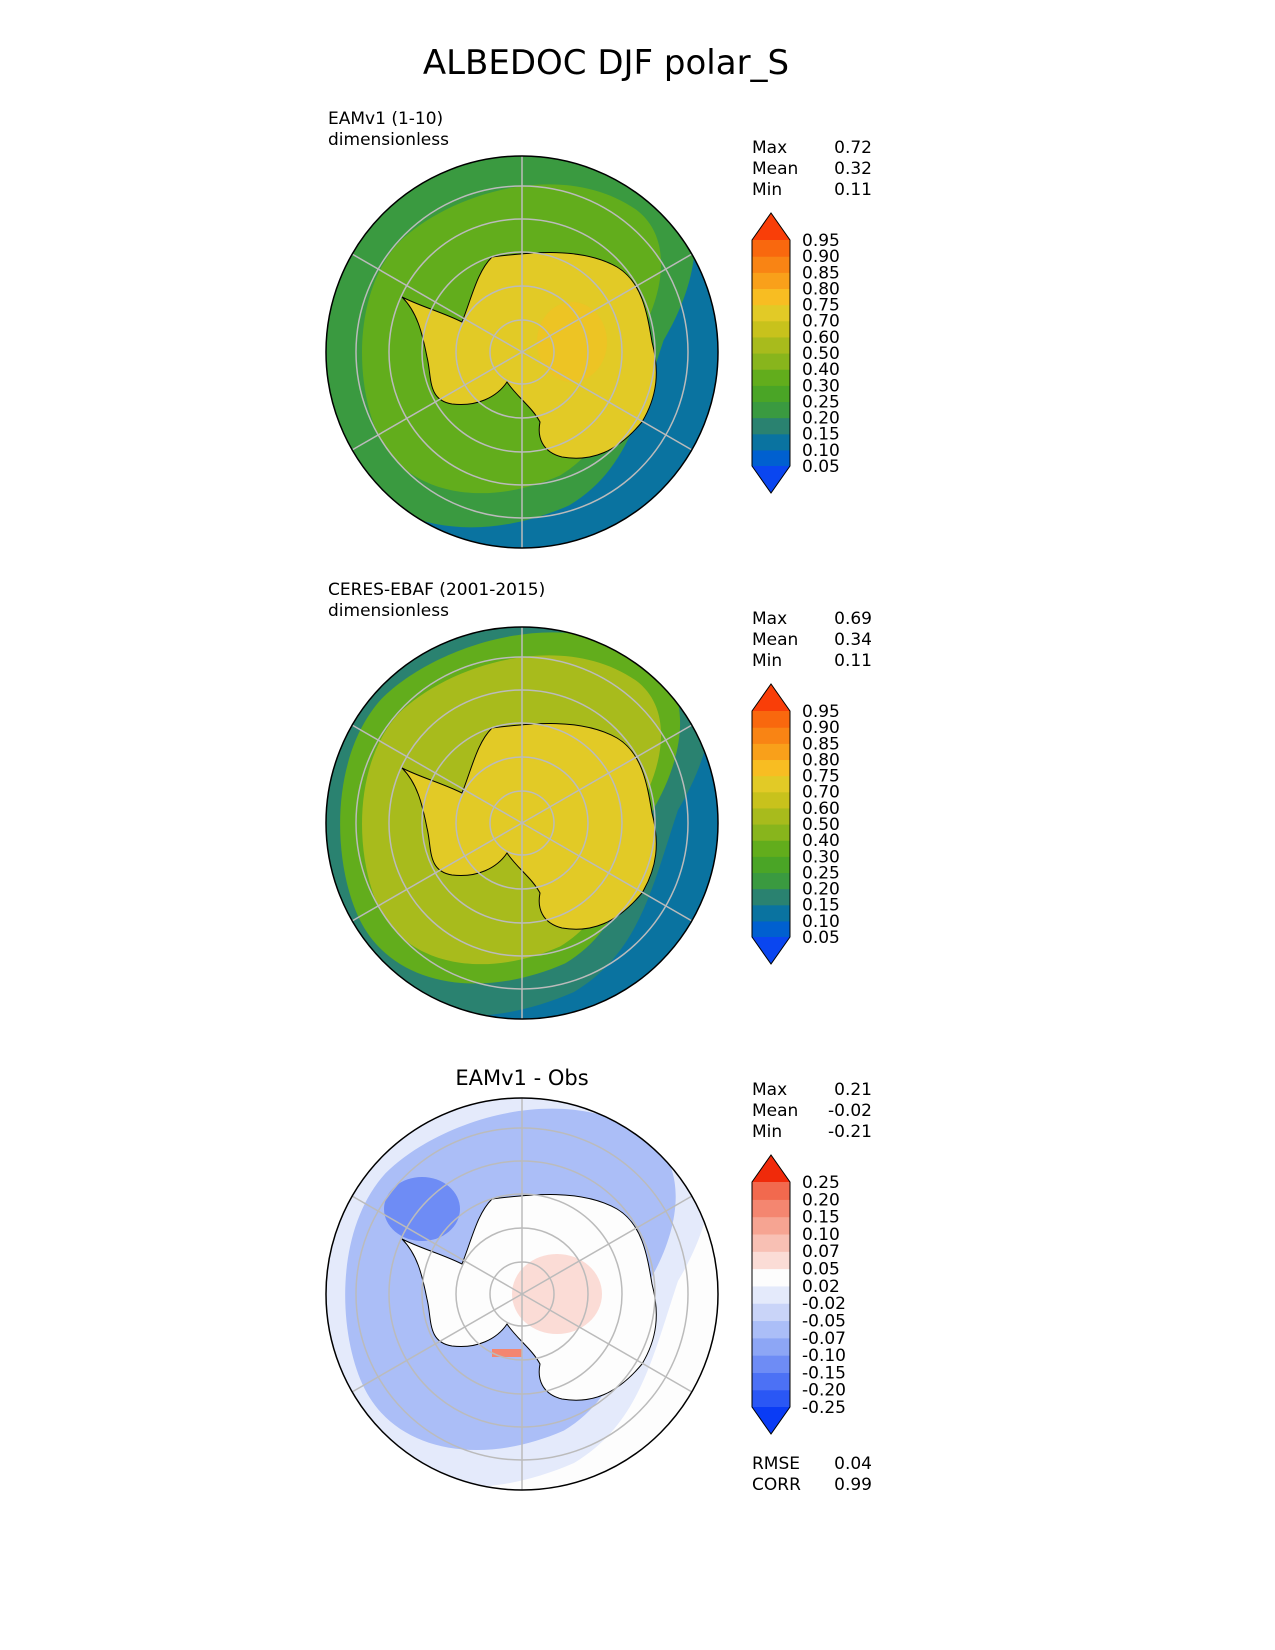 The height and width of the screenshot is (1650, 1275). What do you see at coordinates (776, 1464) in the screenshot?
I see `stat-label: RMSE` at bounding box center [776, 1464].